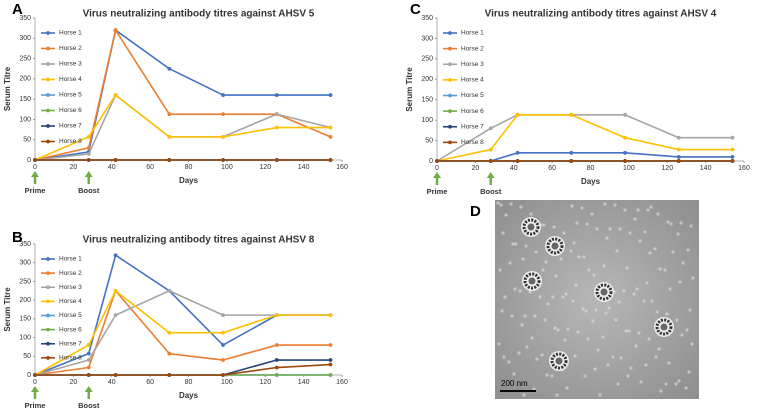  I want to click on y-tick-label: 250, so click(427, 59).